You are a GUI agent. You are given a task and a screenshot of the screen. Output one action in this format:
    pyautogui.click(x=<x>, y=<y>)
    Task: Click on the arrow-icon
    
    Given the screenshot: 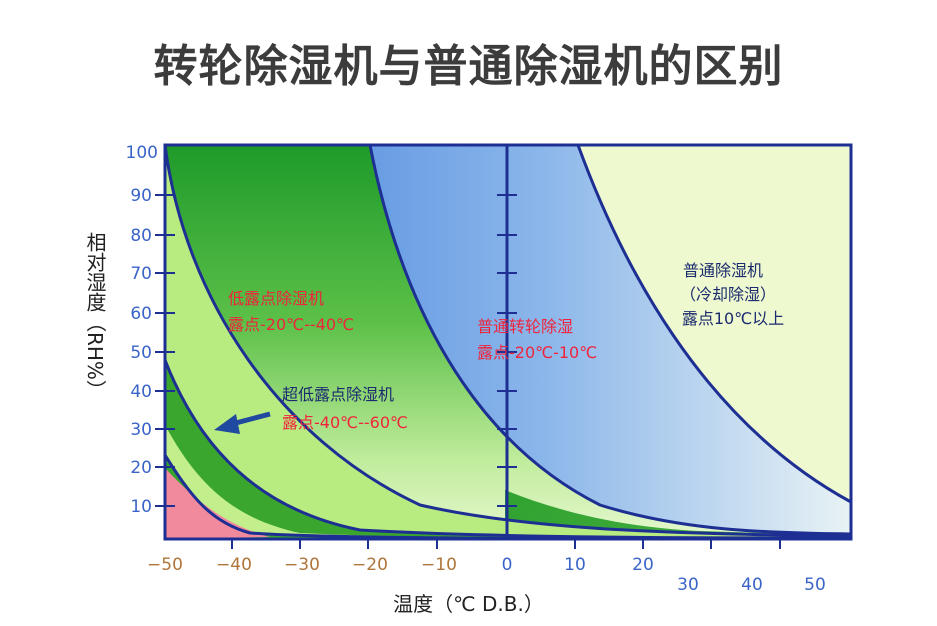 What is the action you would take?
    pyautogui.click(x=242, y=422)
    